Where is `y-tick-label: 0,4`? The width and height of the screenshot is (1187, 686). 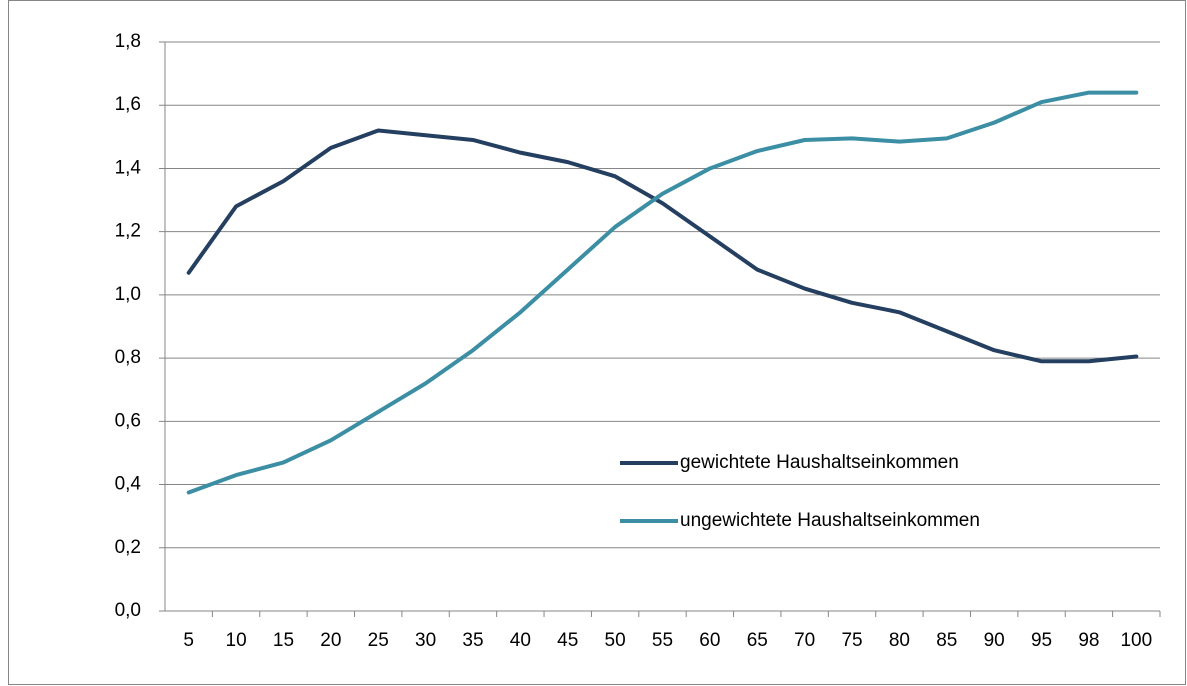
y-tick-label: 0,4 is located at coordinates (128, 484).